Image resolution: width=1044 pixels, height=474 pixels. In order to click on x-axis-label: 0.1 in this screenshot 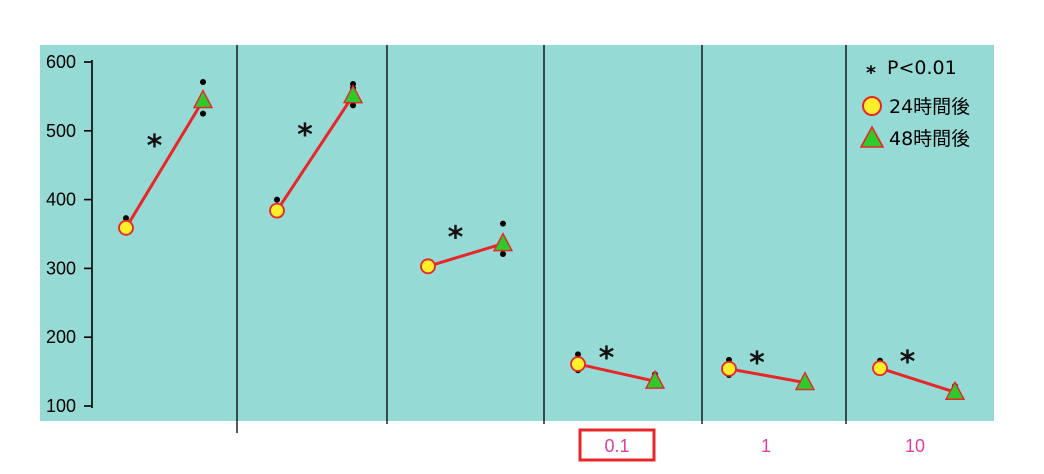, I will do `click(616, 446)`.